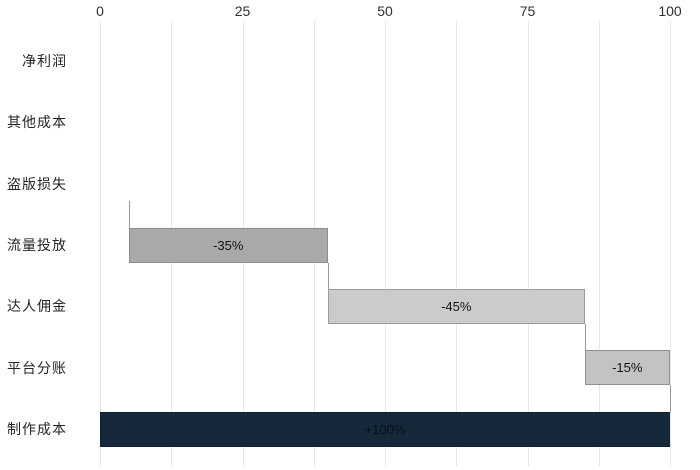  Describe the element at coordinates (527, 11) in the screenshot. I see `x-axis-tick-label: 75` at that location.